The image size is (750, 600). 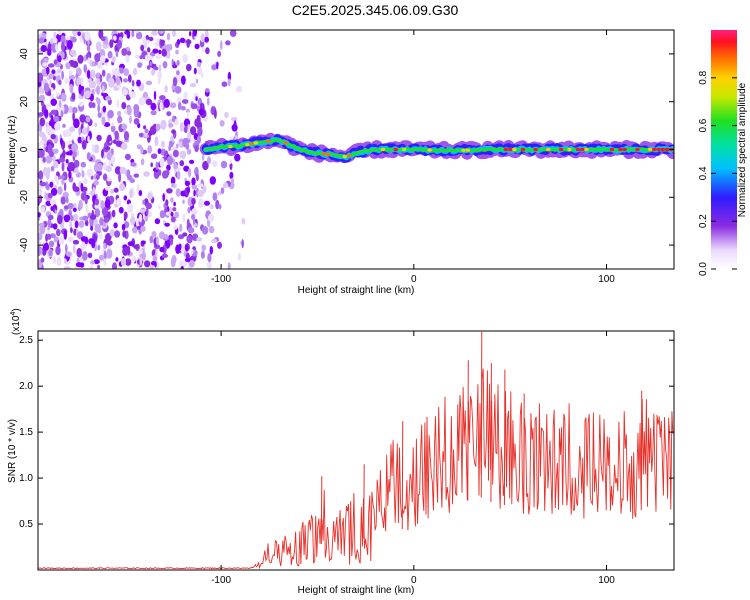 I want to click on spectrogram-y-tick-label: 0, so click(x=24, y=149).